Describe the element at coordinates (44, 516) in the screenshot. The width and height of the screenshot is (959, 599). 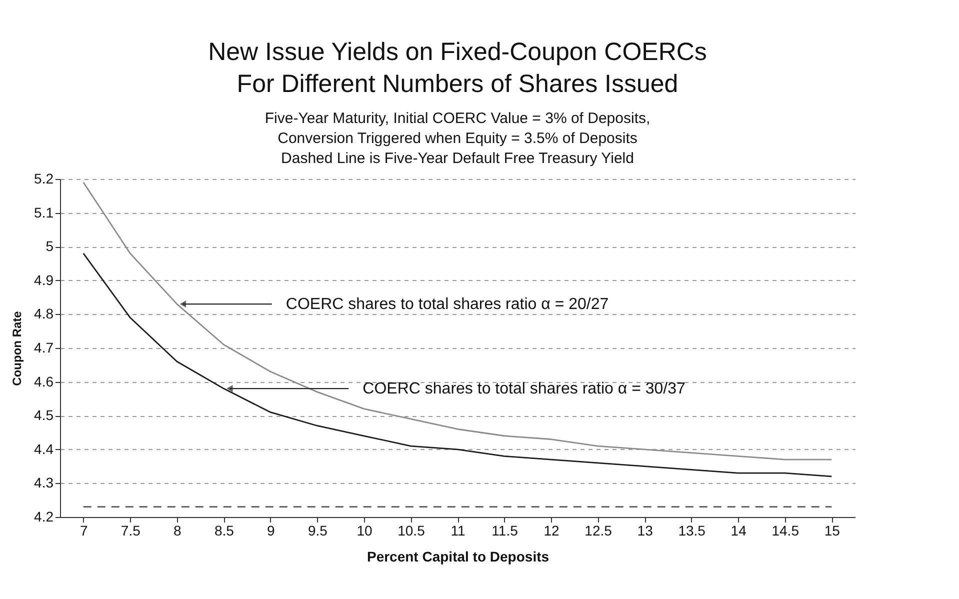
I see `y-tick-label: 4.2` at that location.